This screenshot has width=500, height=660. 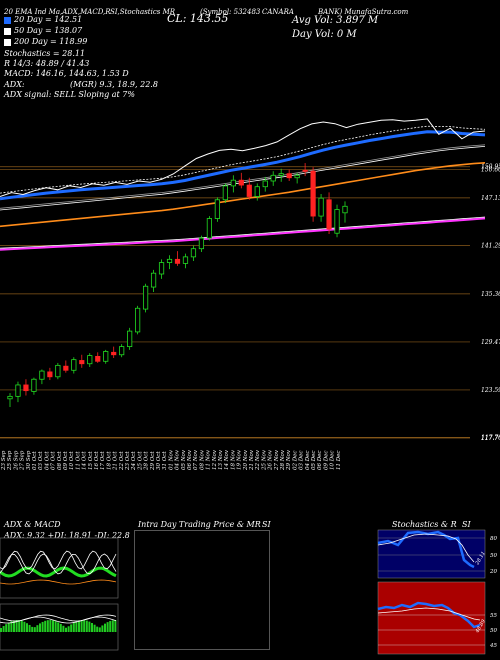 What do you see at coordinates (302, 461) in the screenshot?
I see `date-tick-label: 03 Dec` at bounding box center [302, 461].